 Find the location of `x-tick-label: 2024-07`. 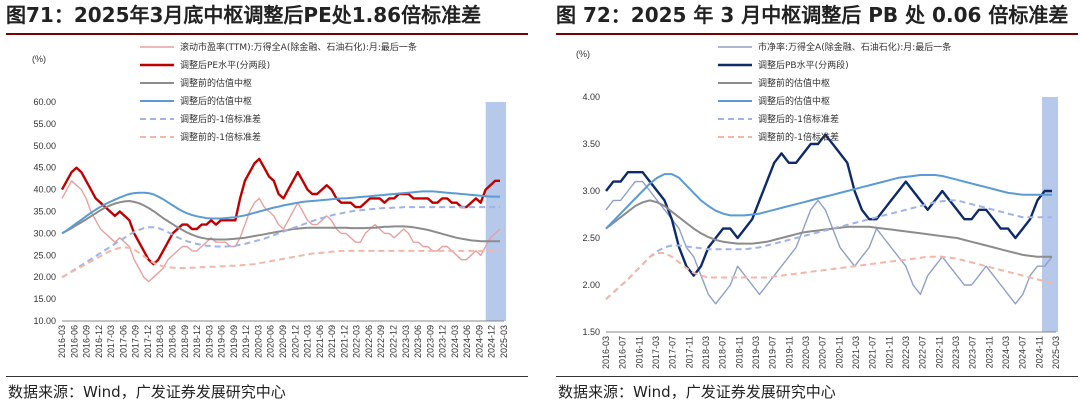

x-tick-label: 2024-07 is located at coordinates (1023, 352).